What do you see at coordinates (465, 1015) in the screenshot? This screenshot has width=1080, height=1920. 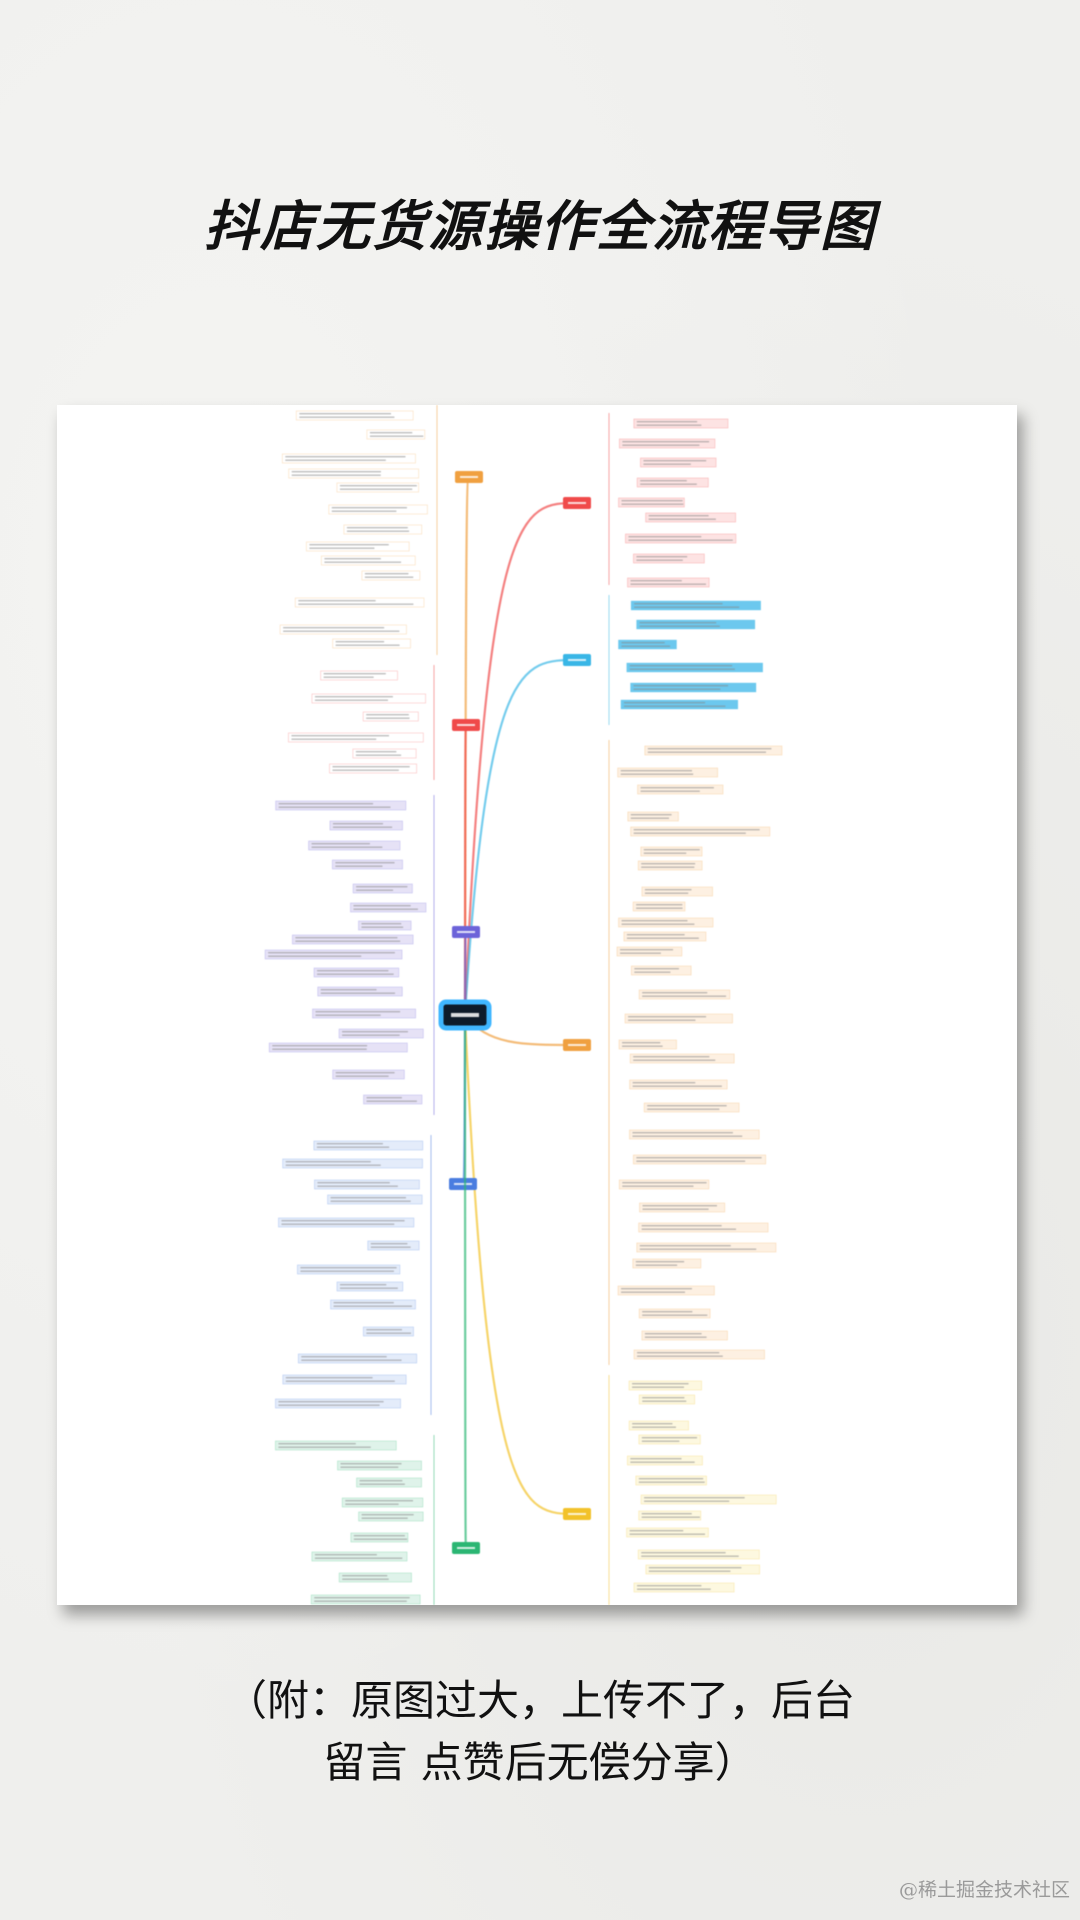 I see `center-node-text` at bounding box center [465, 1015].